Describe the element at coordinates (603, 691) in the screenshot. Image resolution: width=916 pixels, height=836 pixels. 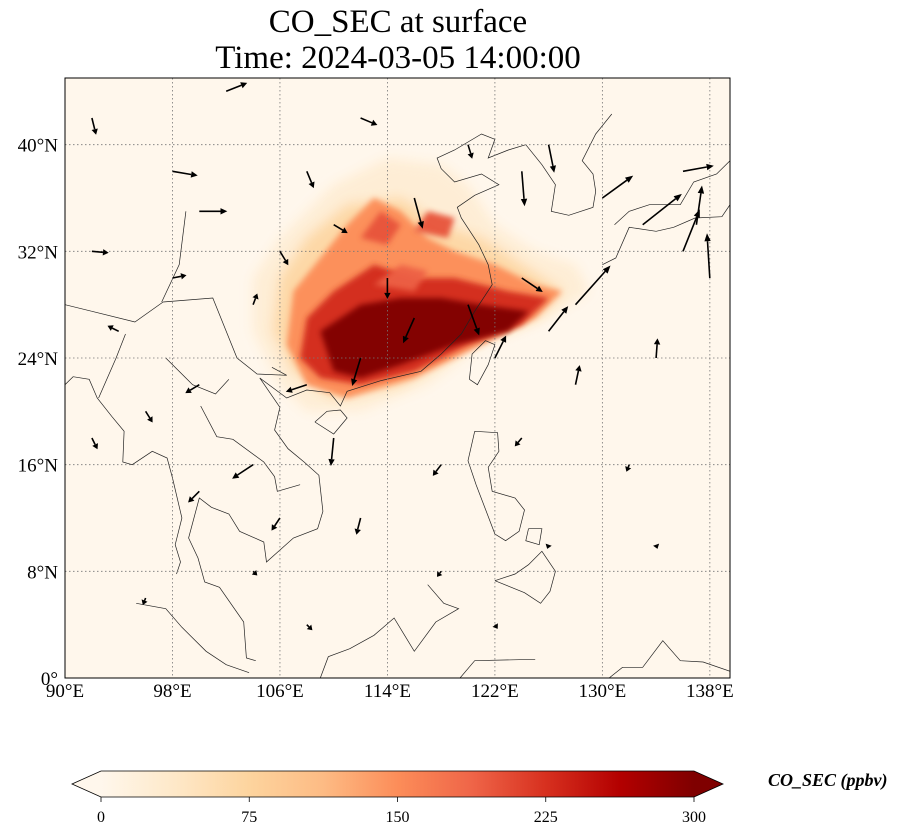
I see `x-tick-label: 130°E` at that location.